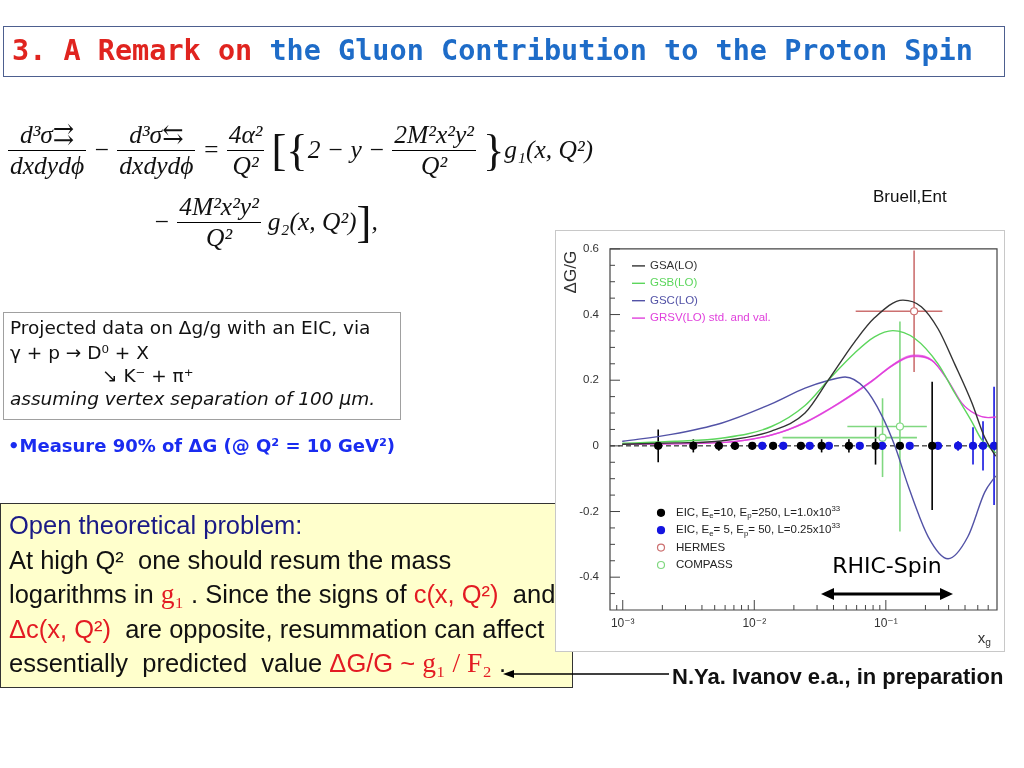  What do you see at coordinates (328, 149) in the screenshot?
I see `text: [{2 − y −` at bounding box center [328, 149].